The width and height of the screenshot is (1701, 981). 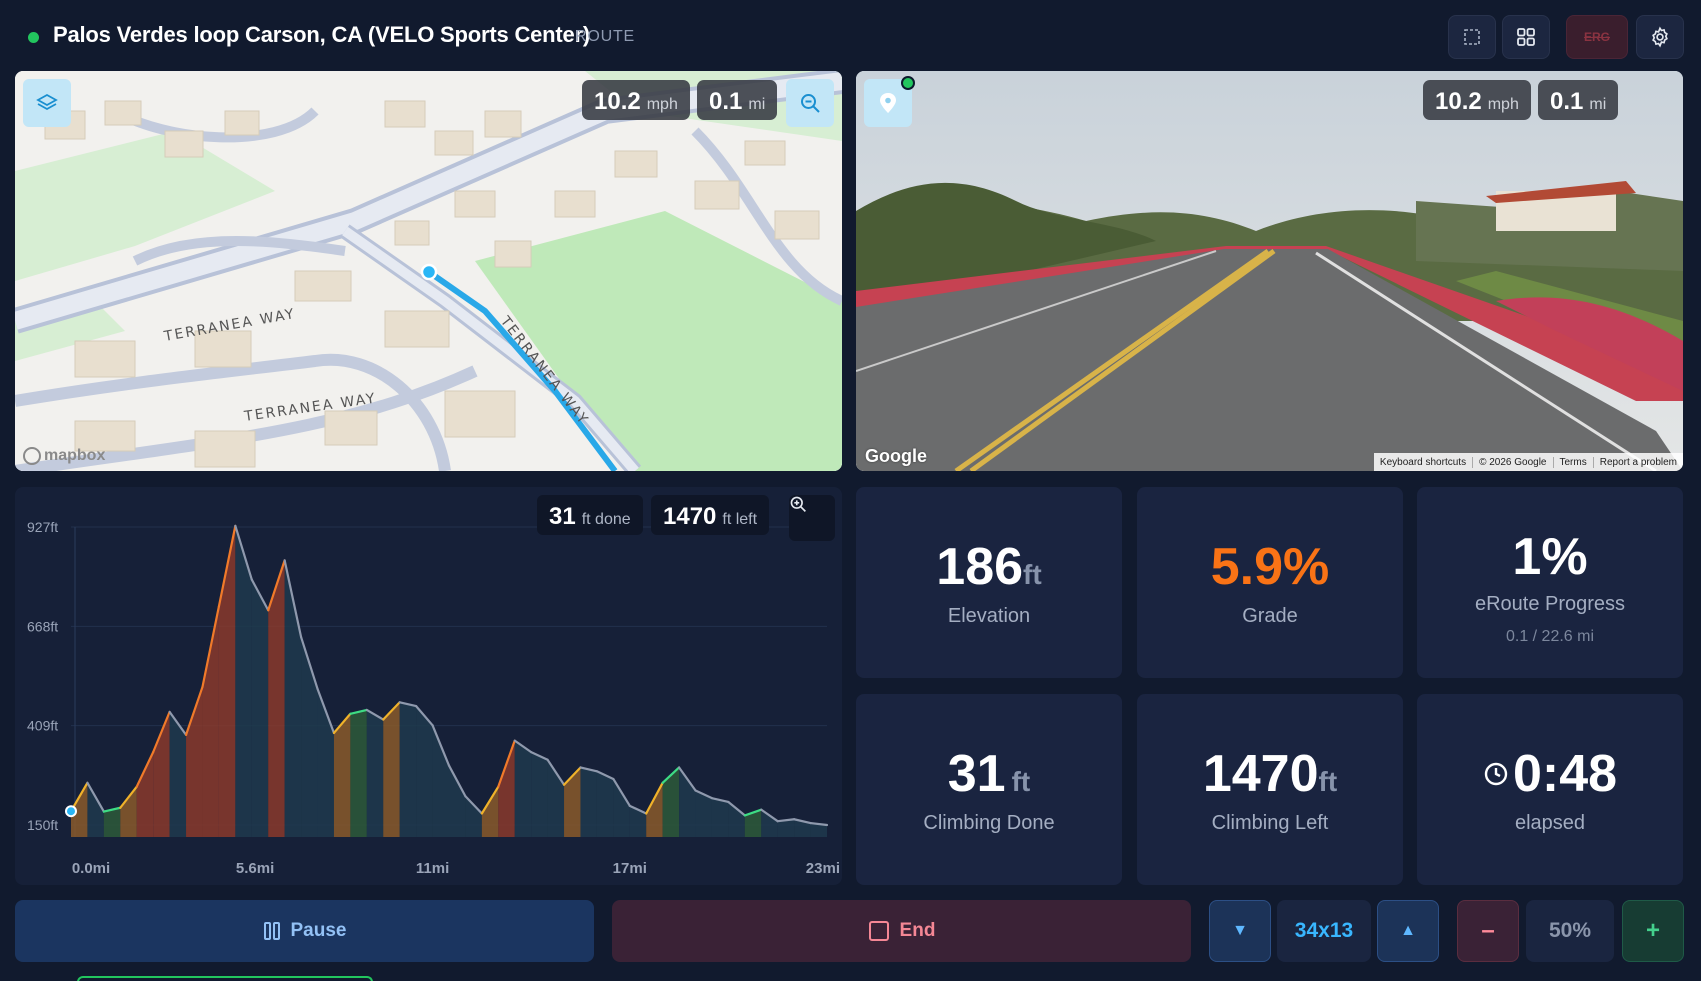 I want to click on zoom-in-icon, so click(x=798, y=504).